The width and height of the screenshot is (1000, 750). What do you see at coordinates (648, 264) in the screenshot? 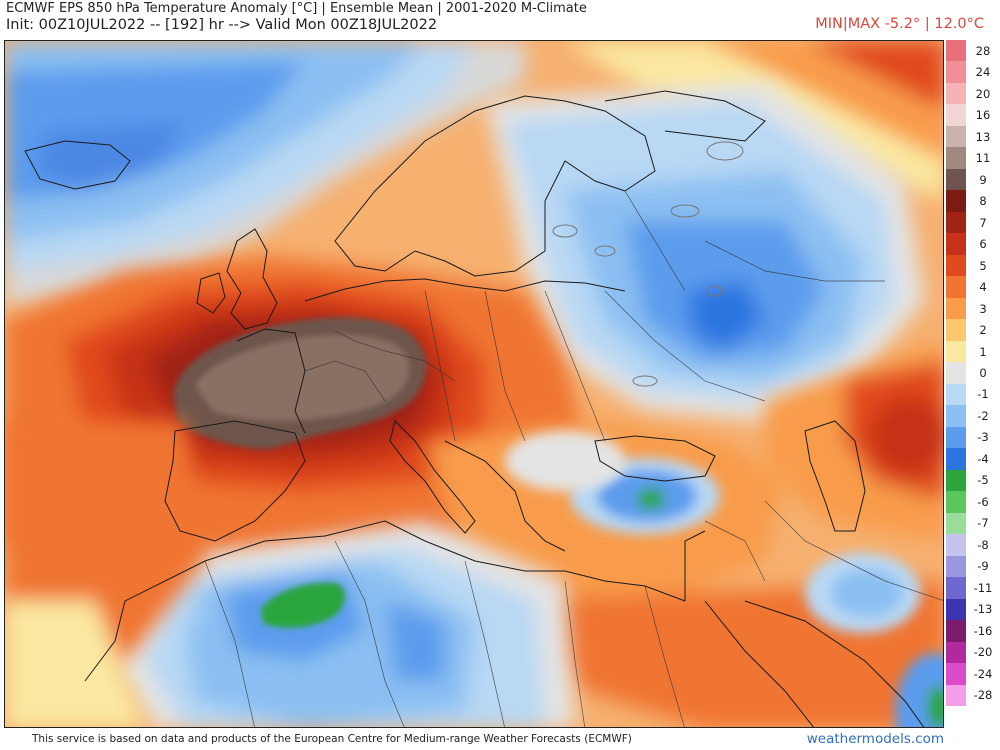
I see `lakes` at bounding box center [648, 264].